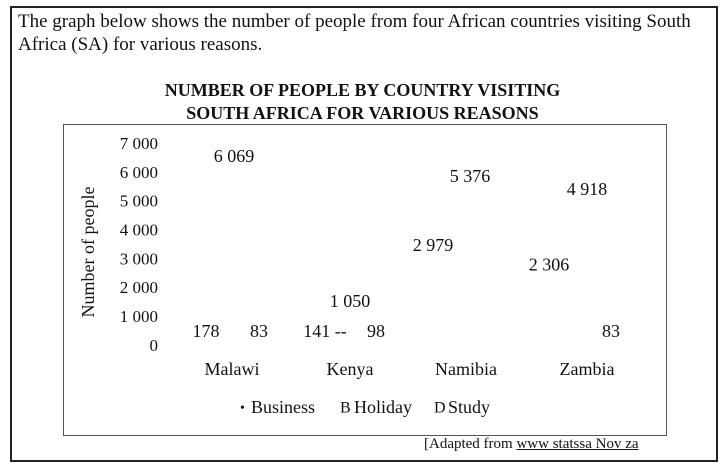  I want to click on legend-marker: •, so click(242, 408).